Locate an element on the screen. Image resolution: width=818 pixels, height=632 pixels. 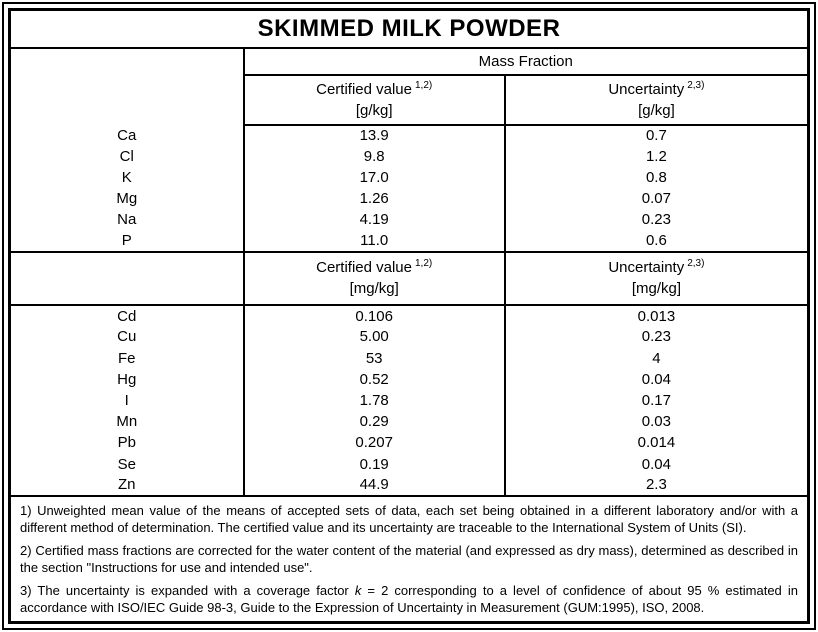
uncertainty-value: 2.3 is located at coordinates (656, 485).